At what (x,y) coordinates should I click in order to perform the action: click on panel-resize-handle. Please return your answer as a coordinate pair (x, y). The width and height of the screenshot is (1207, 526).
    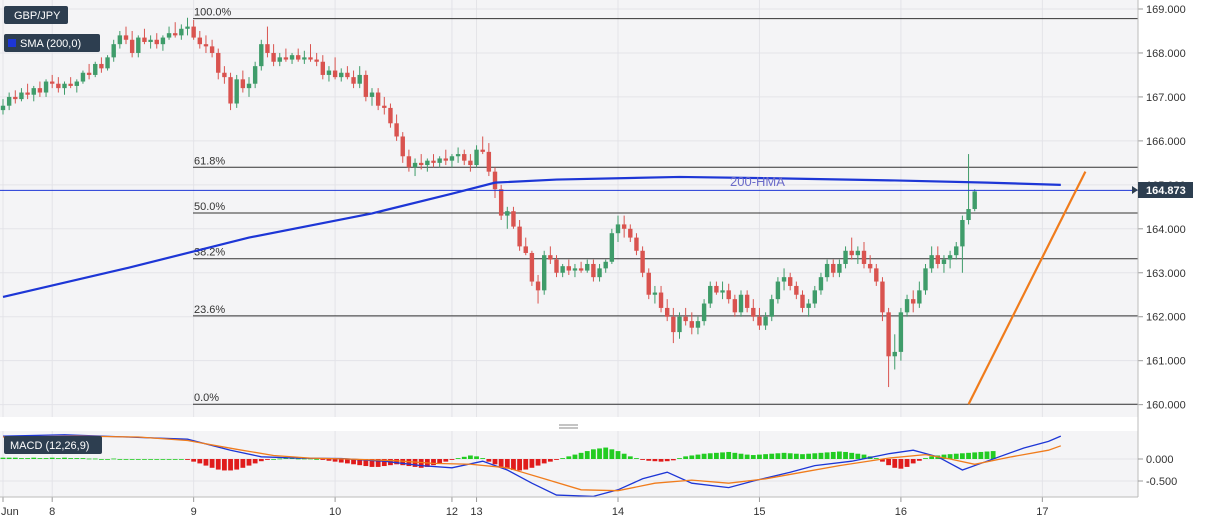
    Looking at the image, I should click on (568, 426).